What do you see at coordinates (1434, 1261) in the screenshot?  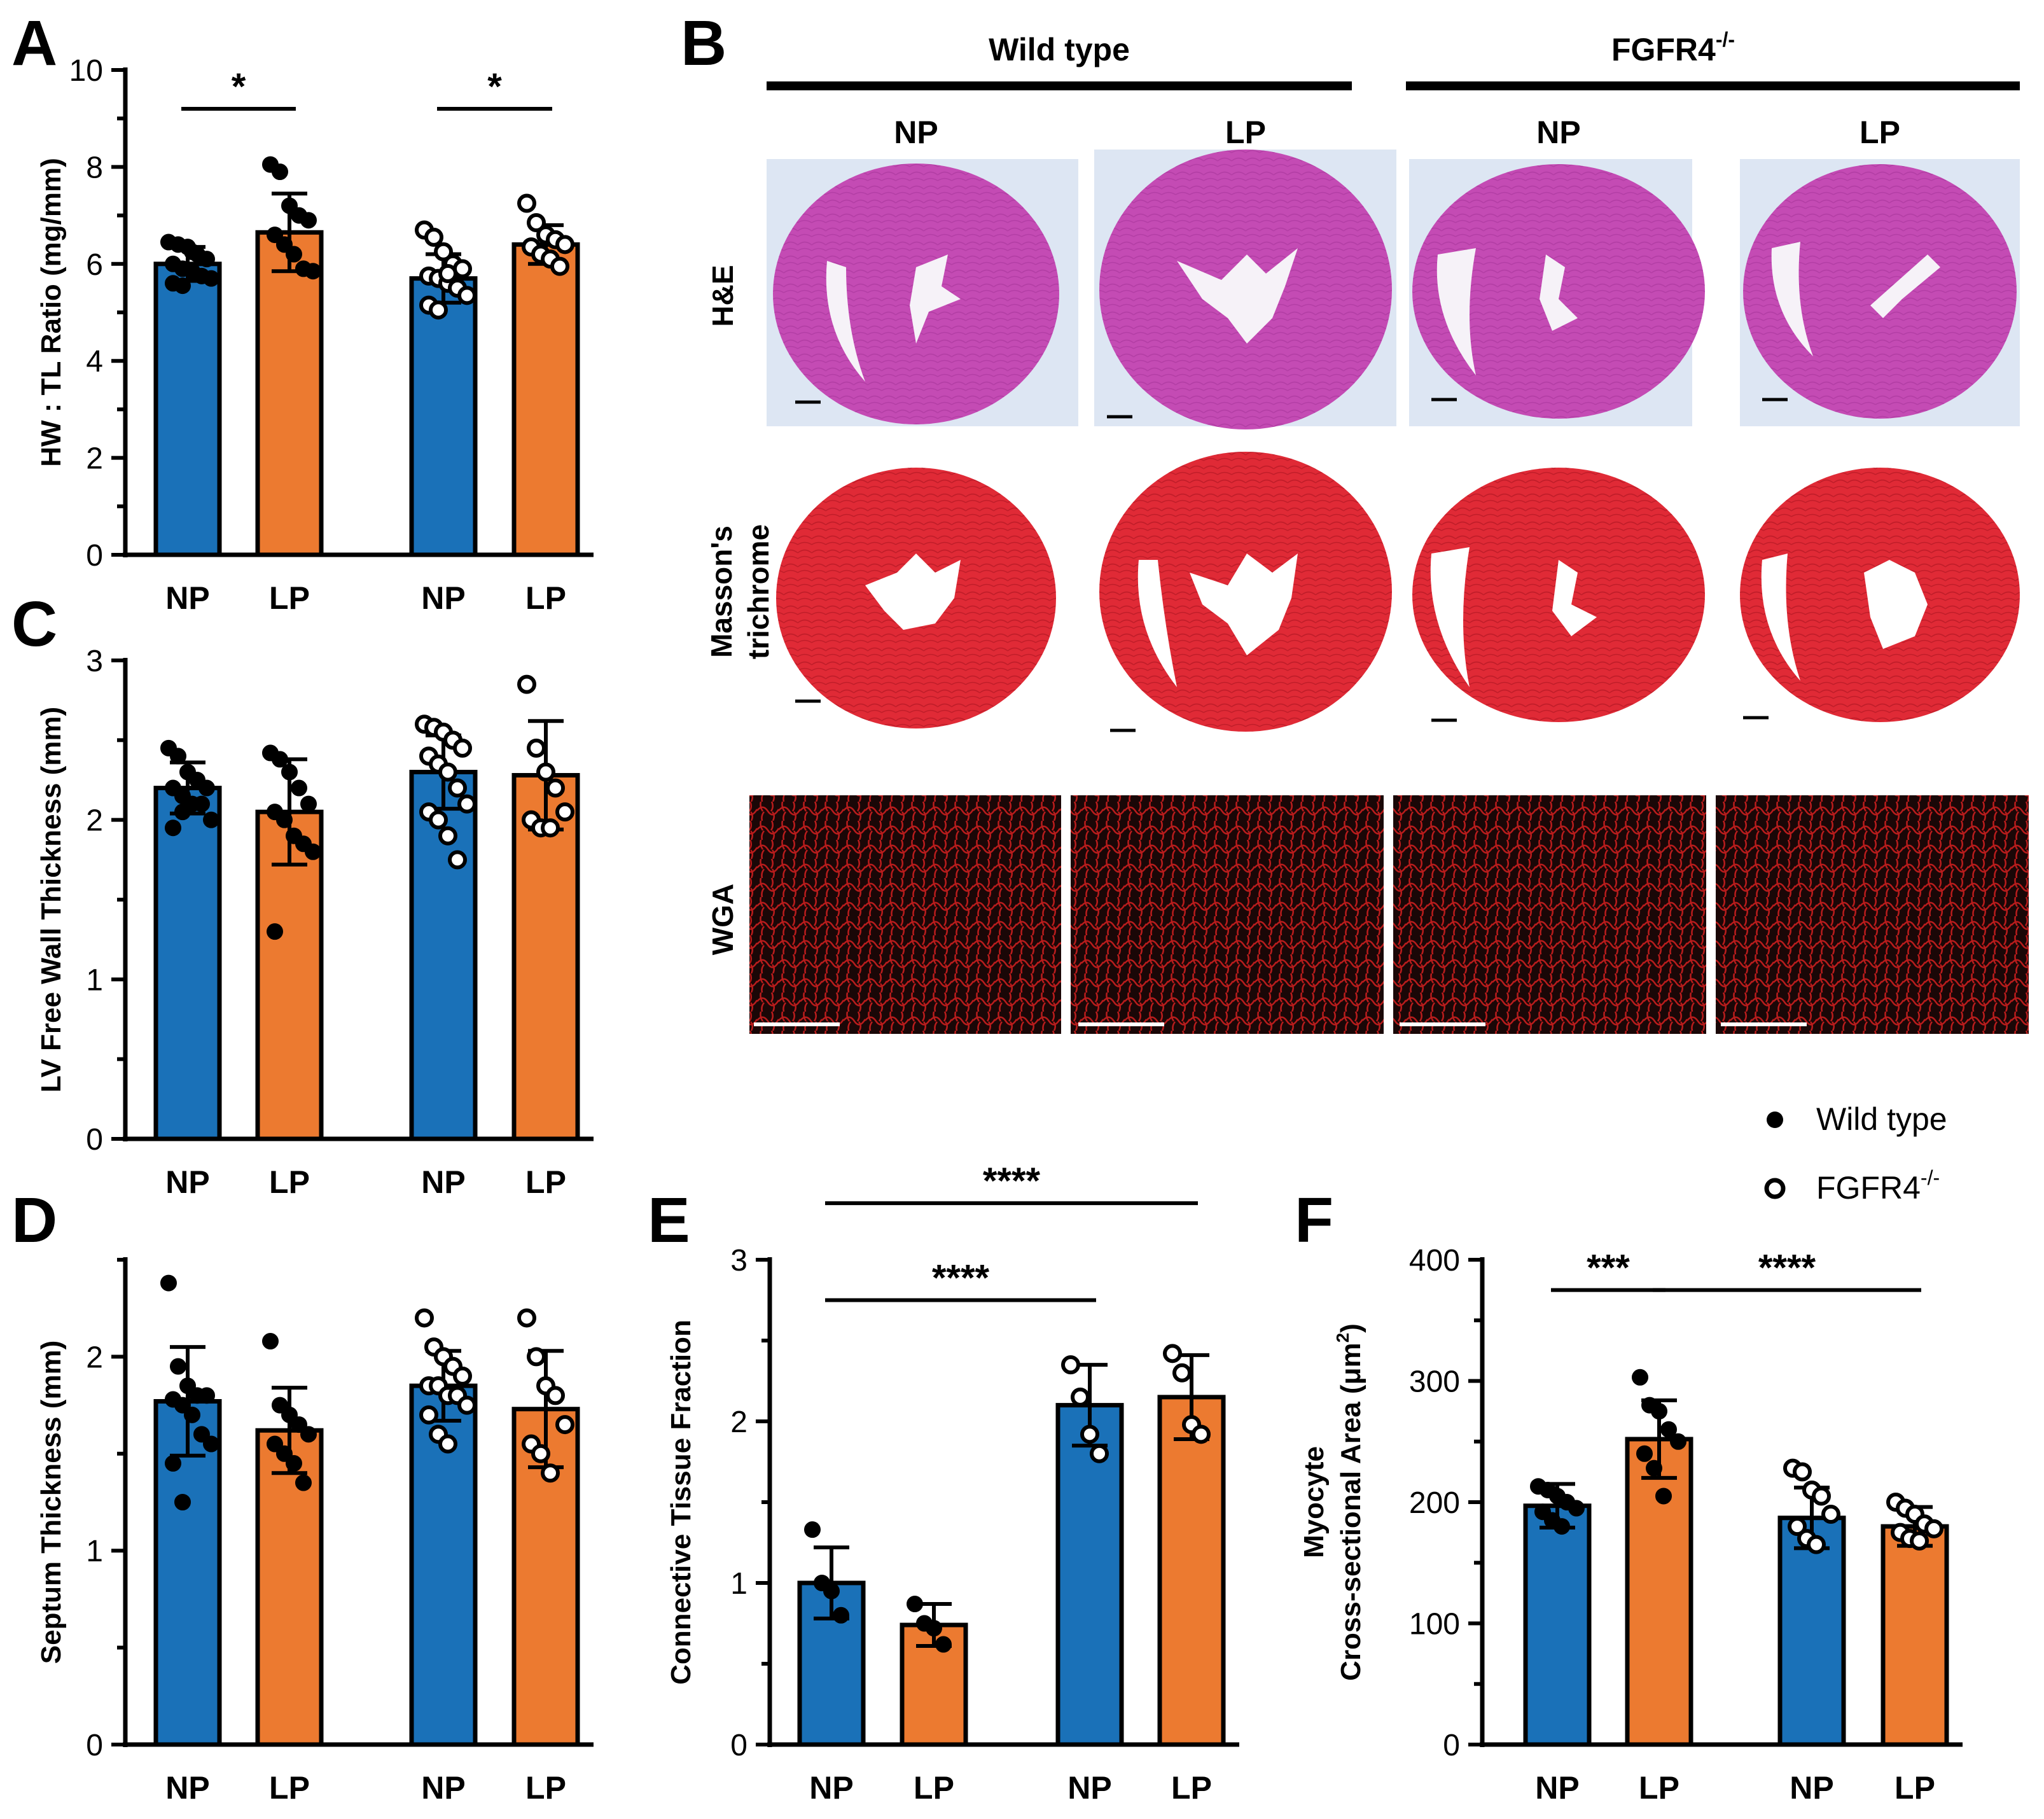 I see `chart-f-y-tick-label: 400` at bounding box center [1434, 1261].